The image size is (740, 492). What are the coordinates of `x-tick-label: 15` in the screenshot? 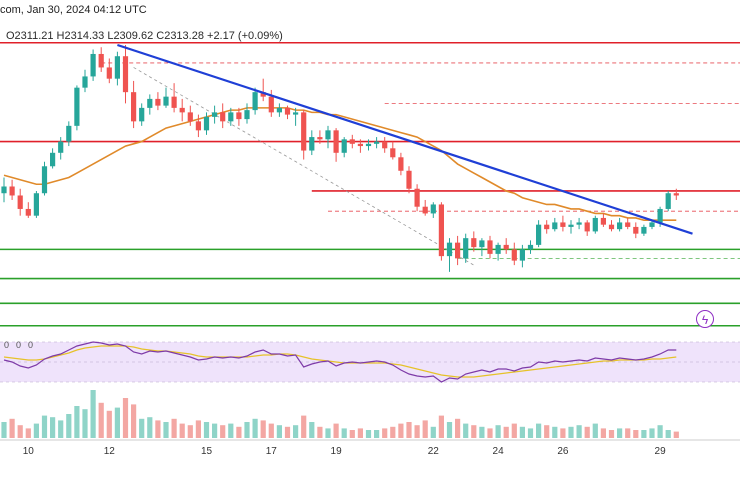 It's located at (207, 451).